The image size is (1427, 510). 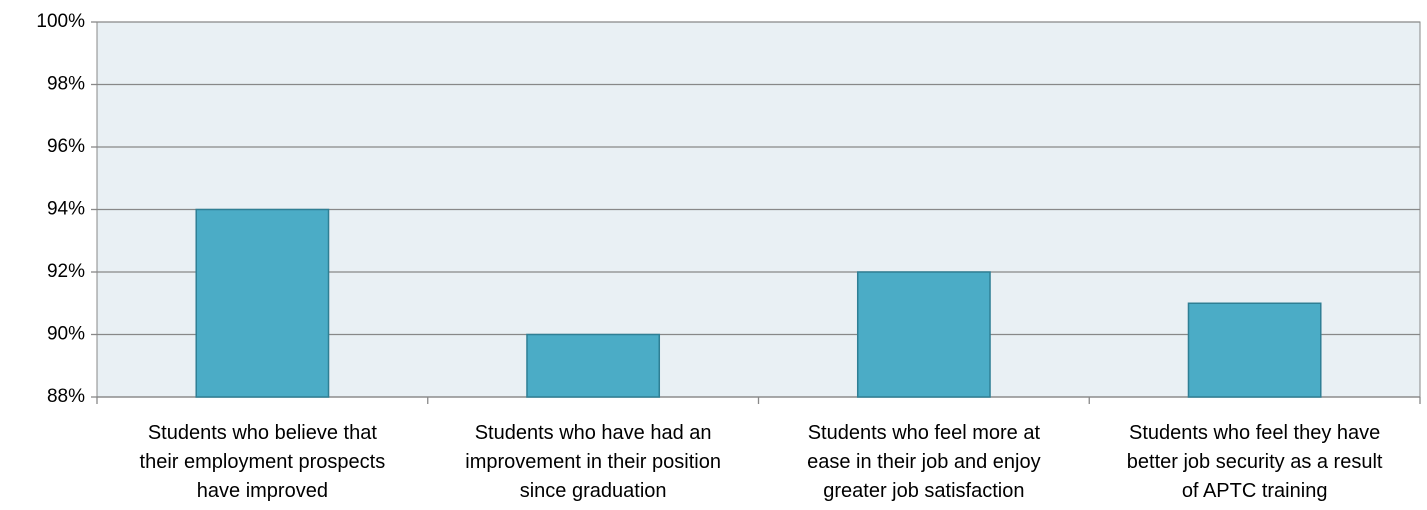 I want to click on y-tick-label: 92%, so click(x=66, y=271).